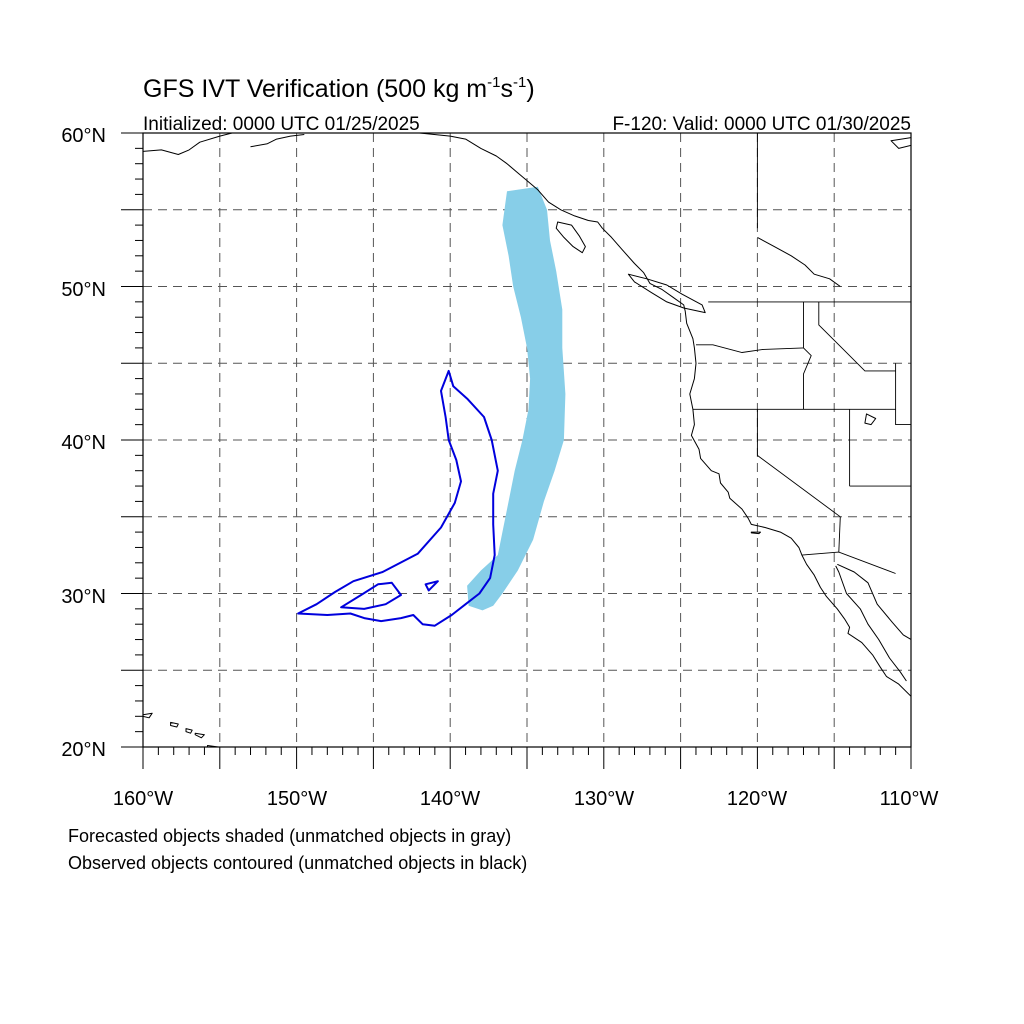 This screenshot has height=1024, width=1024. I want to click on border-wy-border, so click(903, 394).